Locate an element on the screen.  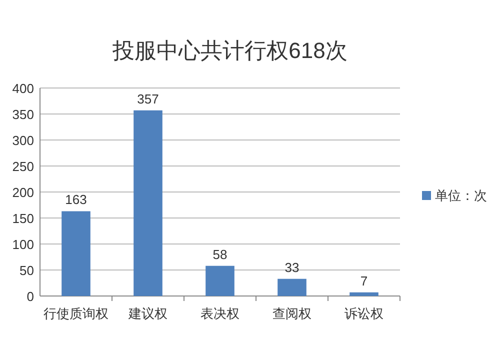
chart-title: 投服中心共计行权618次 is located at coordinates (230, 50).